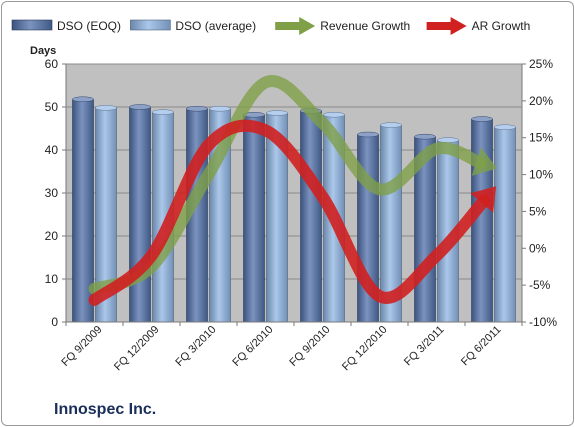  Describe the element at coordinates (52, 64) in the screenshot. I see `y-tick-label: 60` at that location.